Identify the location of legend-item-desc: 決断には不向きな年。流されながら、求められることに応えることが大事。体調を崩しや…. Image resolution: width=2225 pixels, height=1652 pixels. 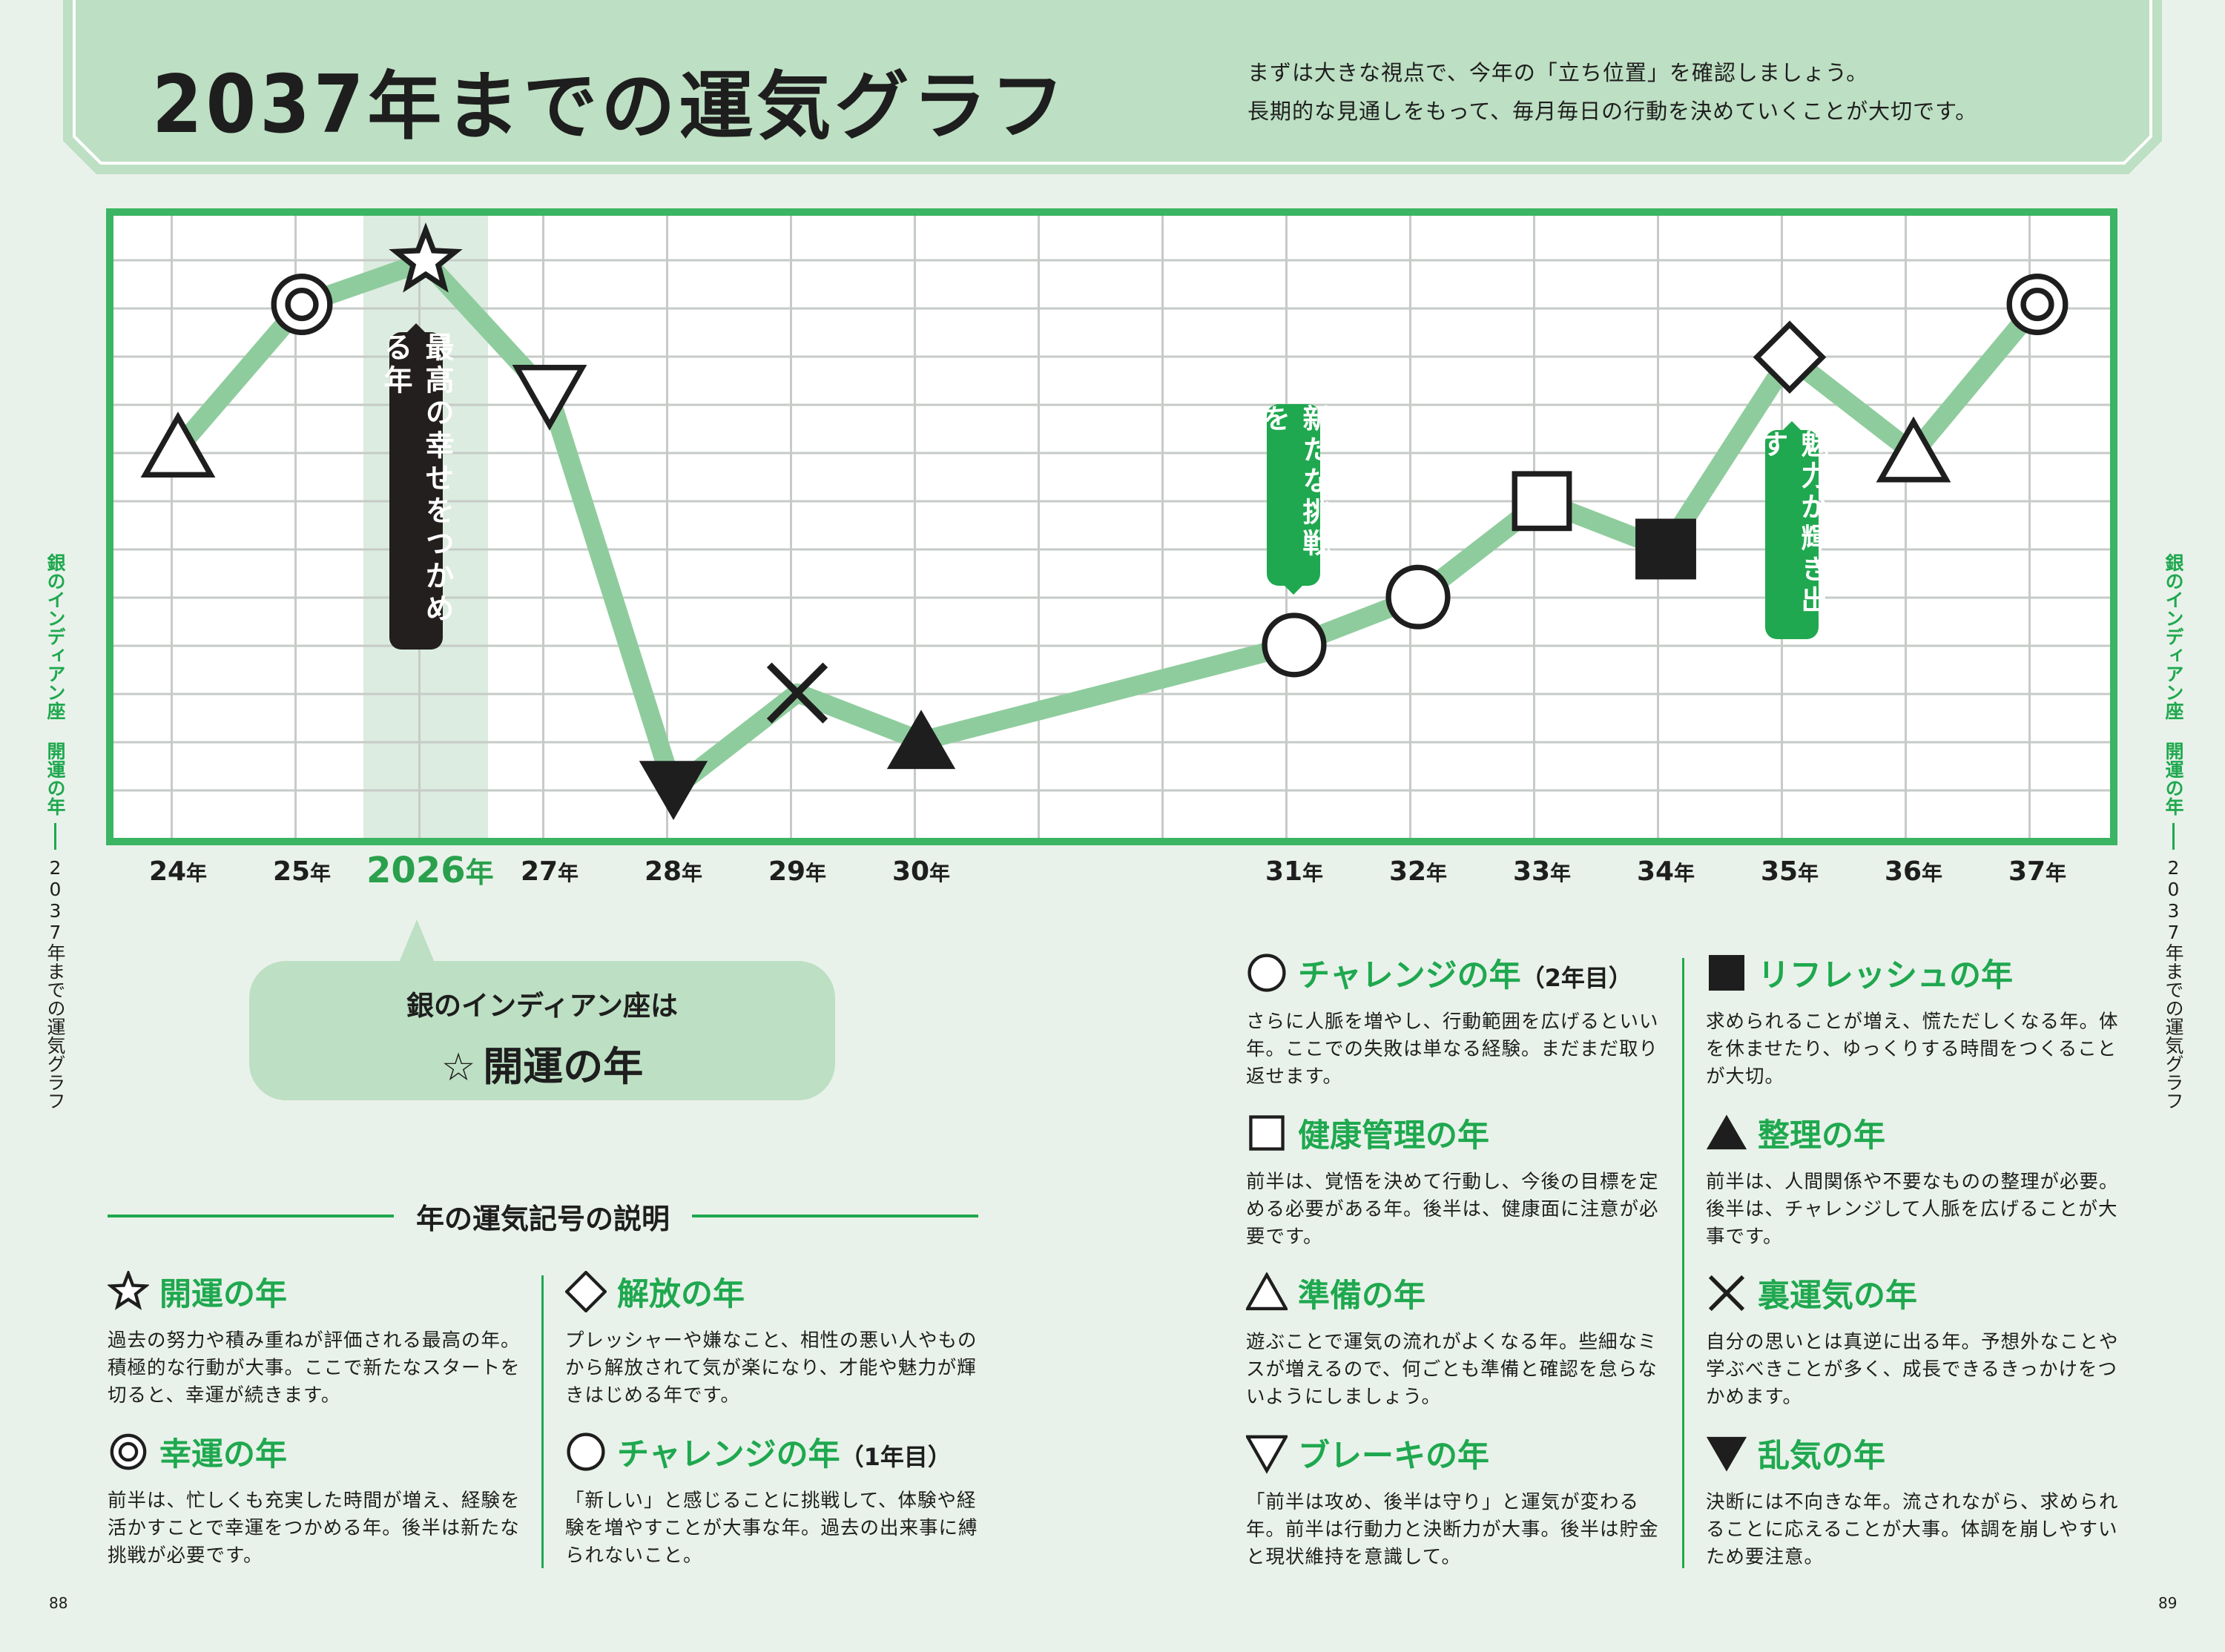
(1913, 1529).